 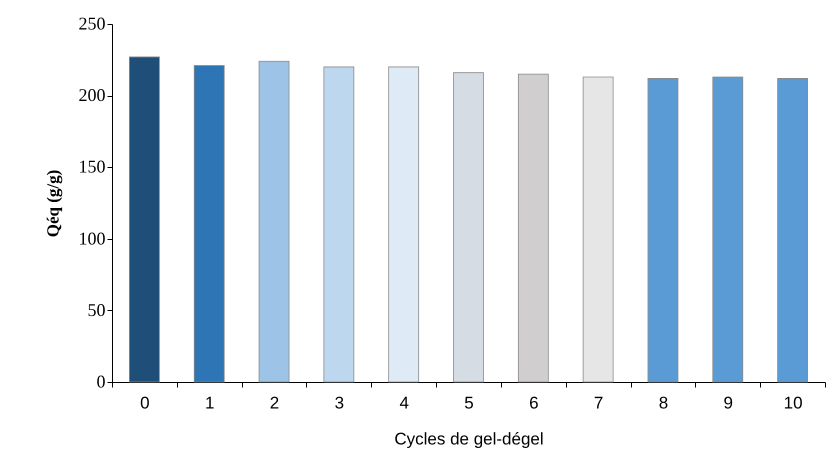 I want to click on x-tick-label: 3, so click(x=339, y=403).